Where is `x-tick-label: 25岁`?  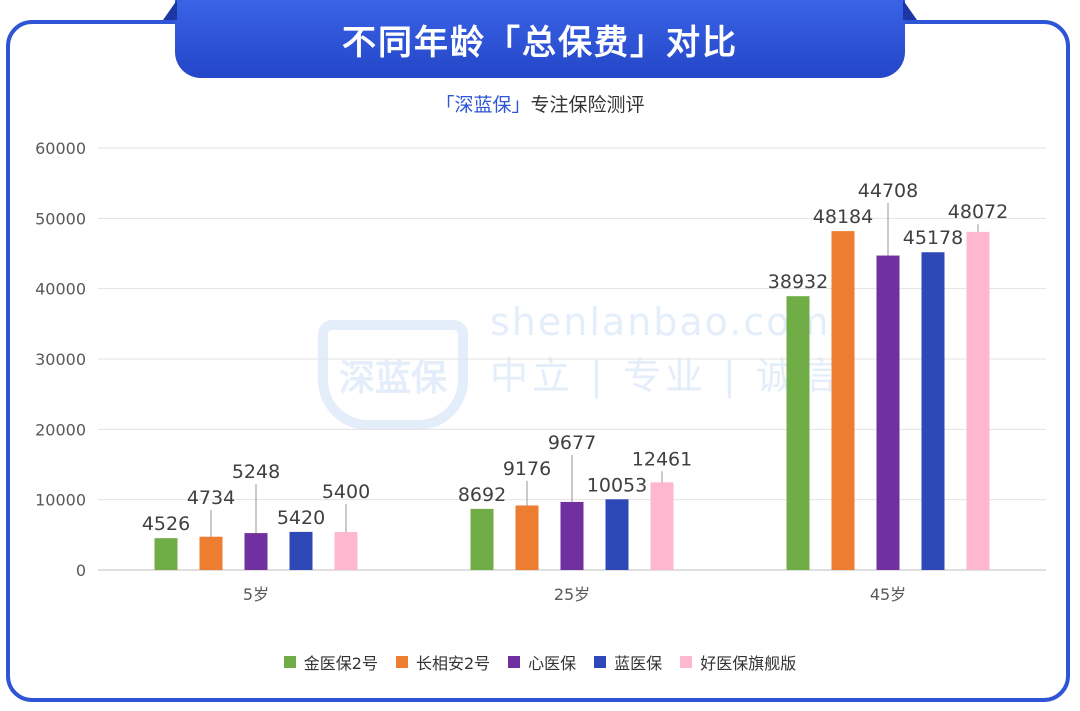 x-tick-label: 25岁 is located at coordinates (572, 594).